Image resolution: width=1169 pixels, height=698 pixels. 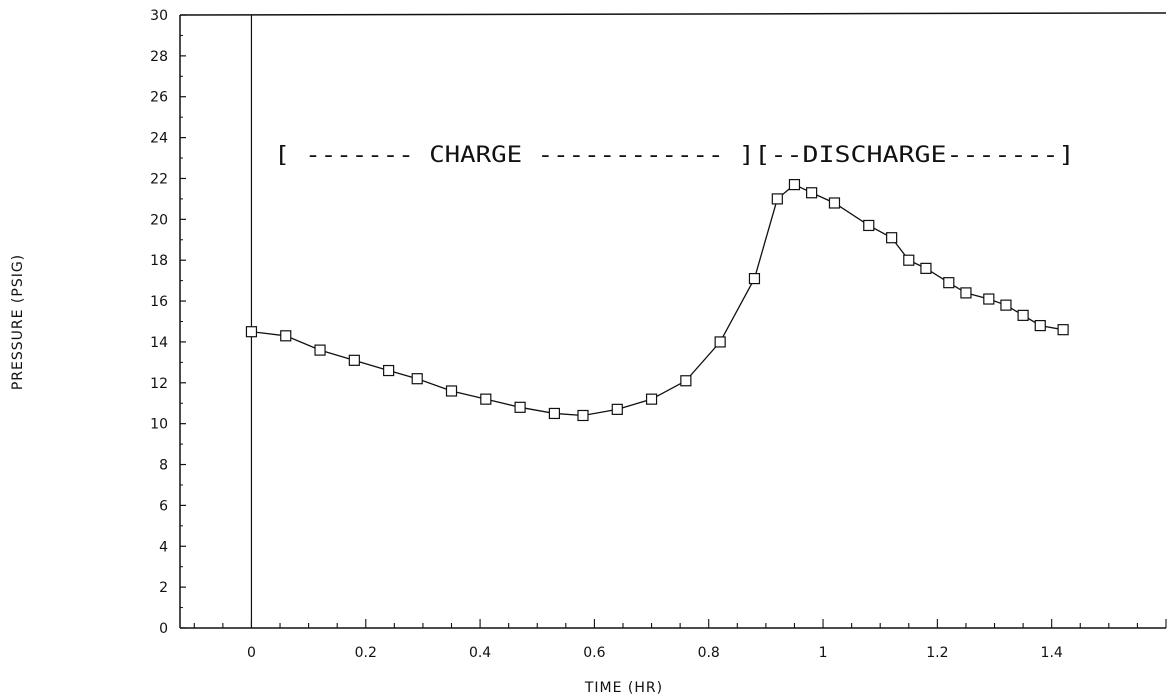 I want to click on top-border-line, so click(x=673, y=14).